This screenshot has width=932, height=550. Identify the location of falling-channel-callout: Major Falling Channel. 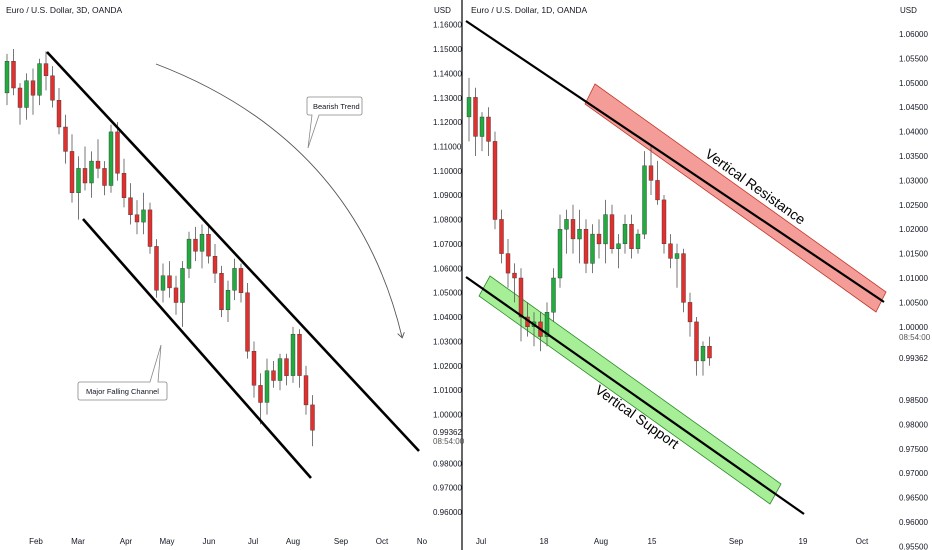
(122, 372).